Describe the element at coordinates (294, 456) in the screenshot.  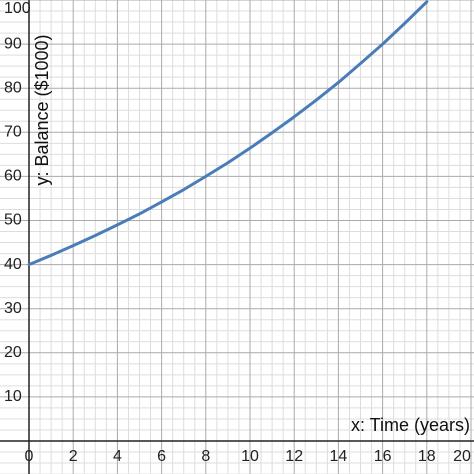
I see `x-tick-label: 12` at that location.